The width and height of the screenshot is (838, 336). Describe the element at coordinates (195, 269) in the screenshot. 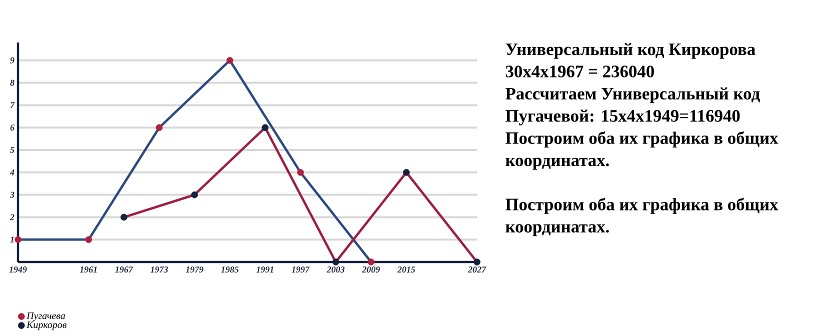

I see `x-tick-label: 1979` at that location.